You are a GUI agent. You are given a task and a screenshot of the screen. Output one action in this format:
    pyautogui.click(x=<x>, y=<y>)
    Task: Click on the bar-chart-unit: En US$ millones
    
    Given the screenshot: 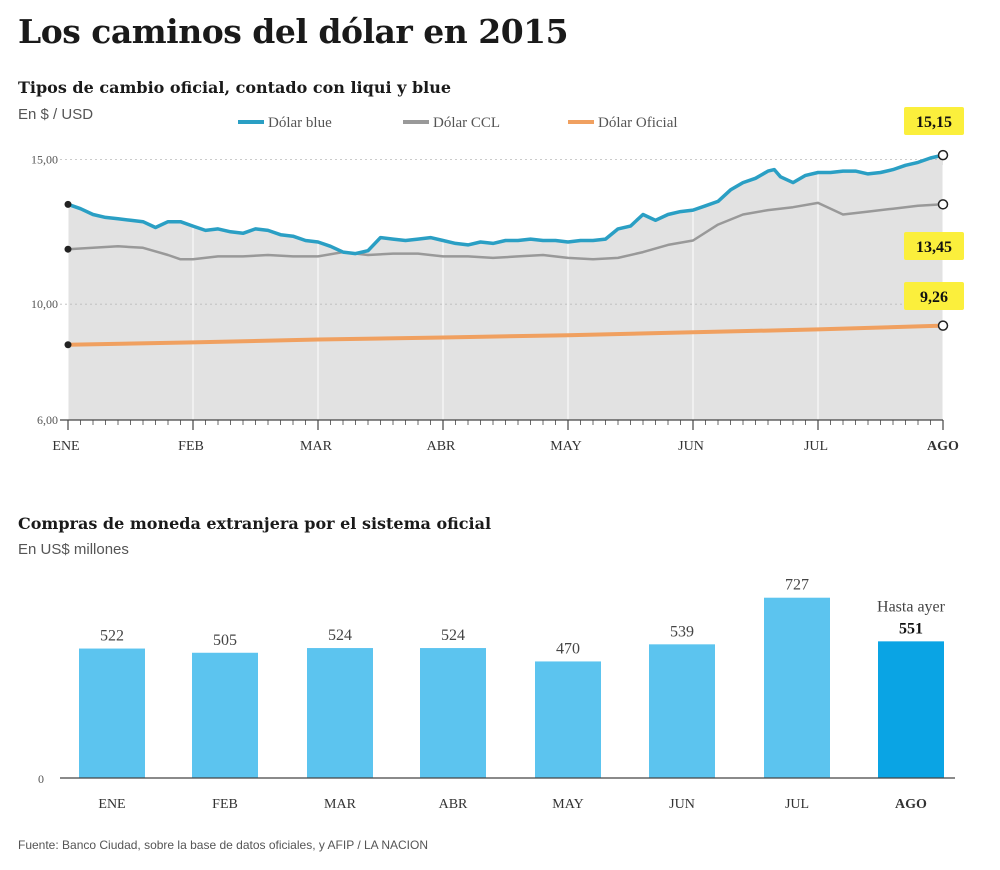 What is the action you would take?
    pyautogui.click(x=73, y=549)
    